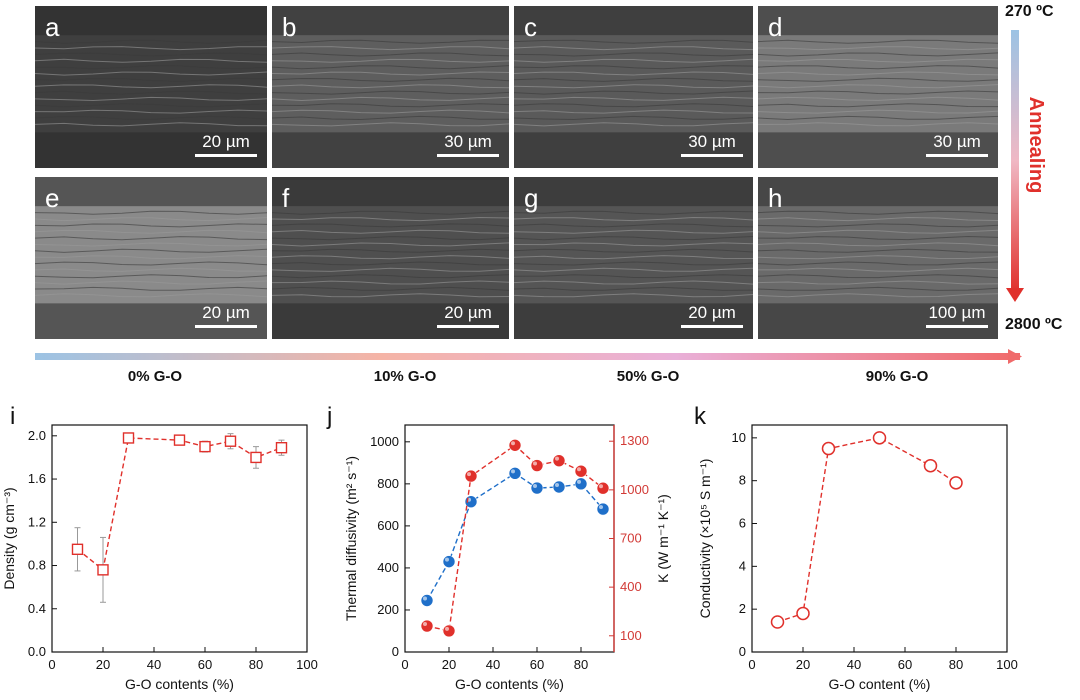 The height and width of the screenshot is (700, 1080). What do you see at coordinates (286, 198) in the screenshot?
I see `sem-panel-letter: f` at bounding box center [286, 198].